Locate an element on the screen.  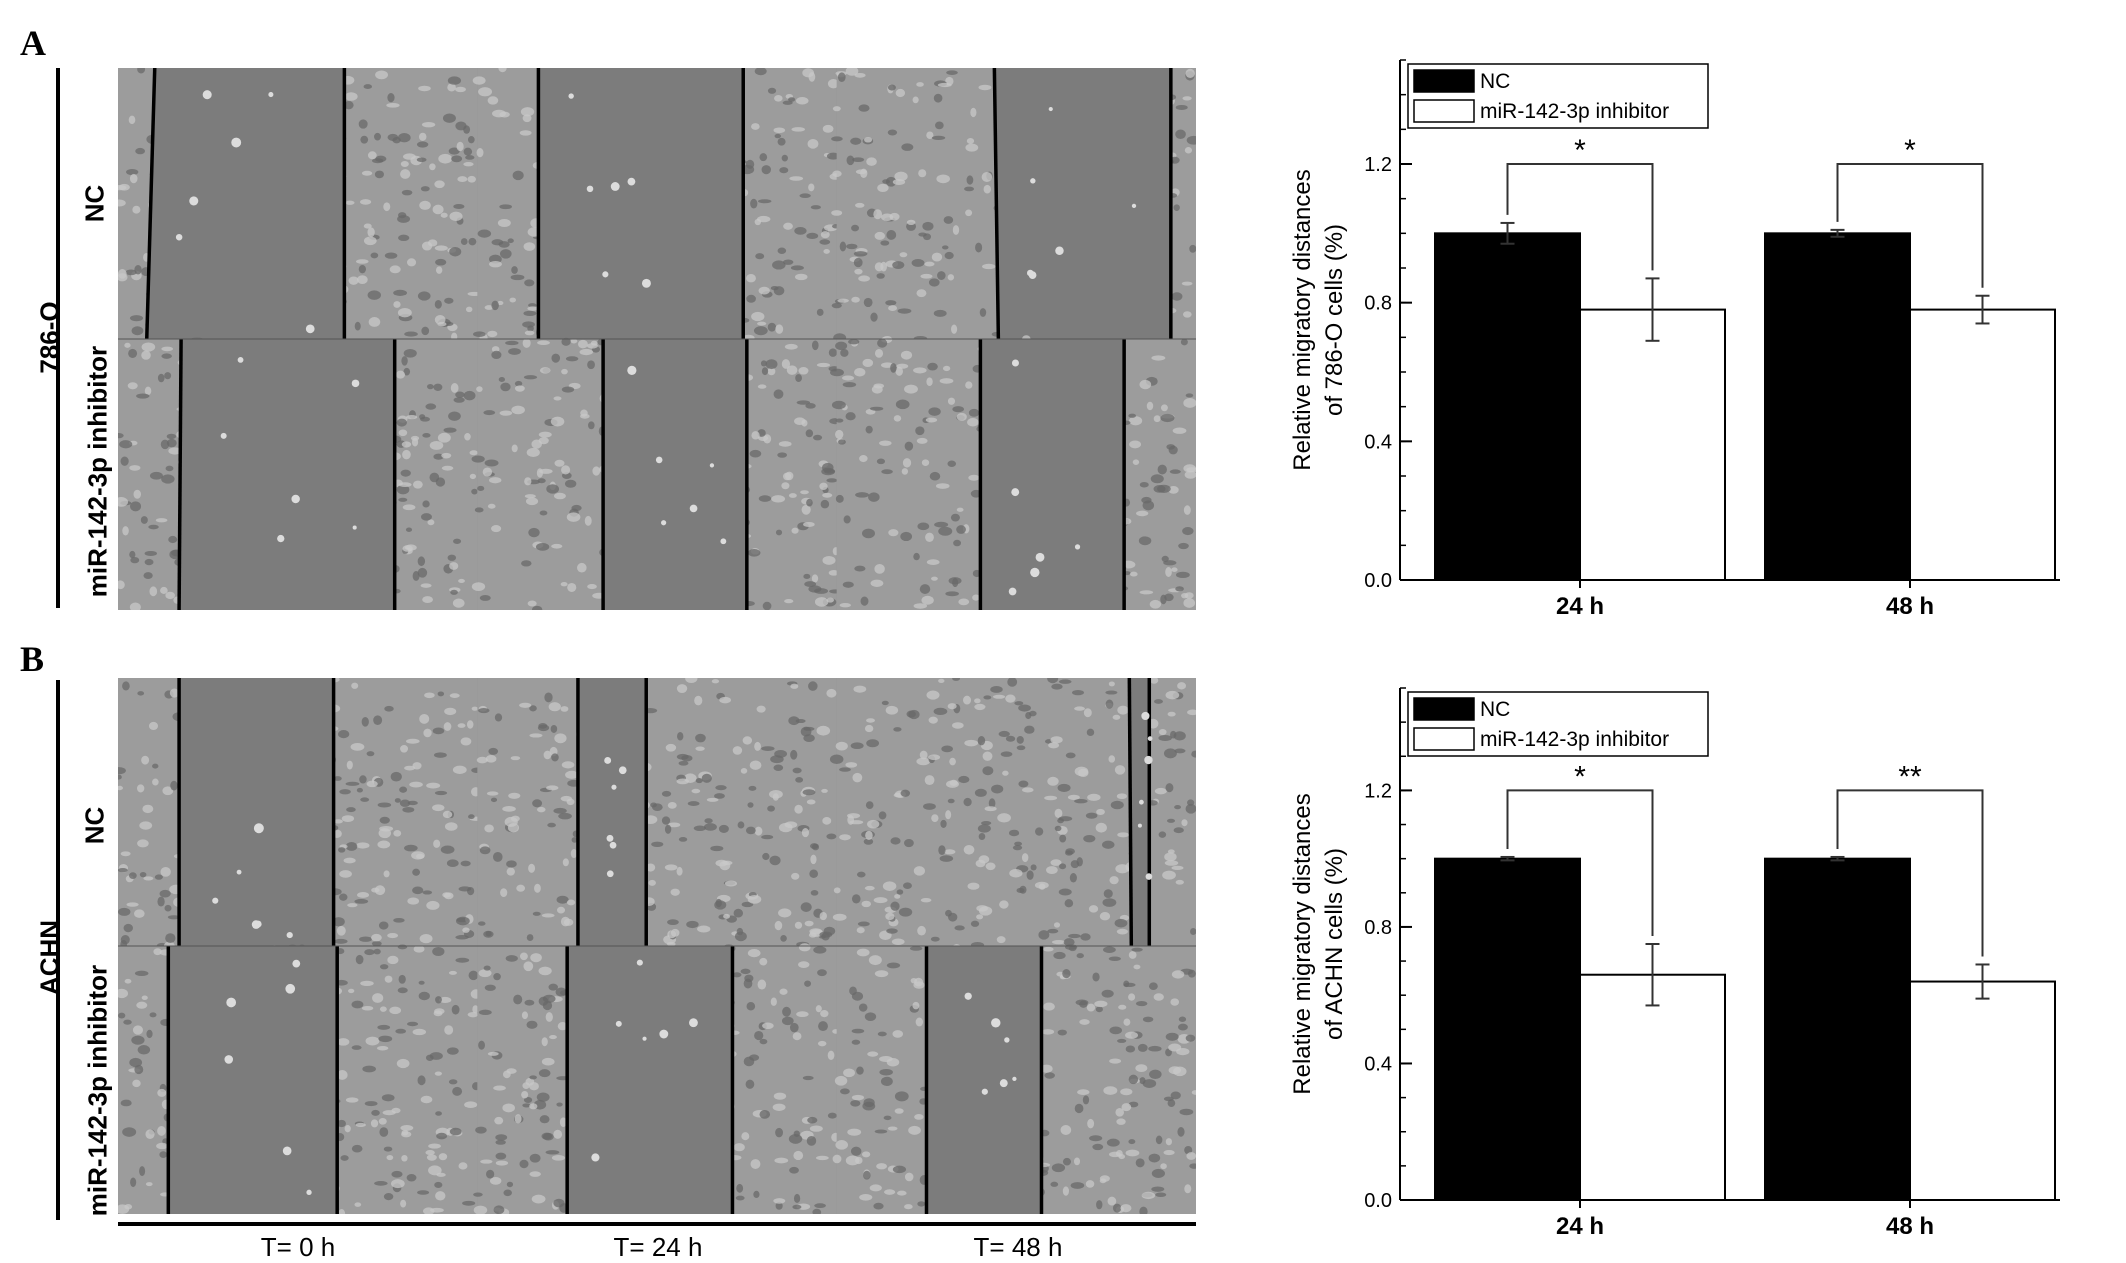
panel-a-row-label-inhibitor: miR-142-3p inhibitor is located at coordinates (97, 471).